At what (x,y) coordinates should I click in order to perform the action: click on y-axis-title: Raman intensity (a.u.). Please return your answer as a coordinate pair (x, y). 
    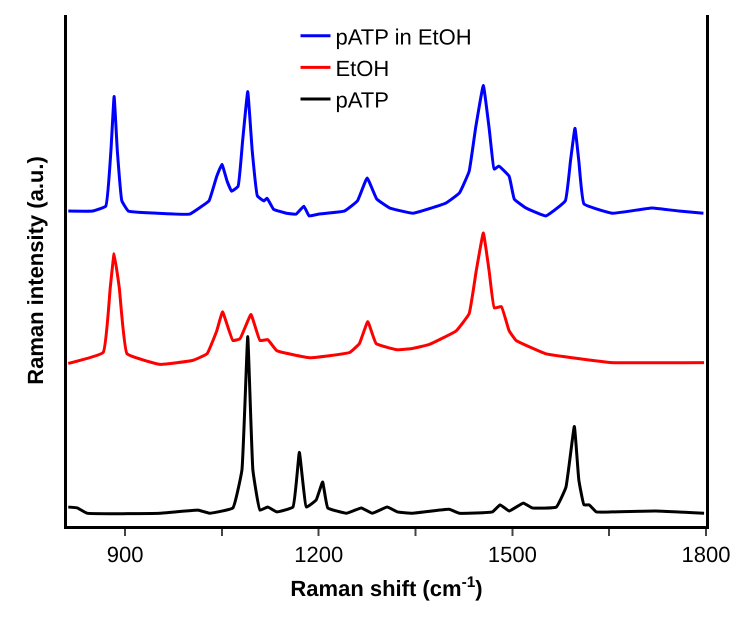
    Looking at the image, I should click on (35, 270).